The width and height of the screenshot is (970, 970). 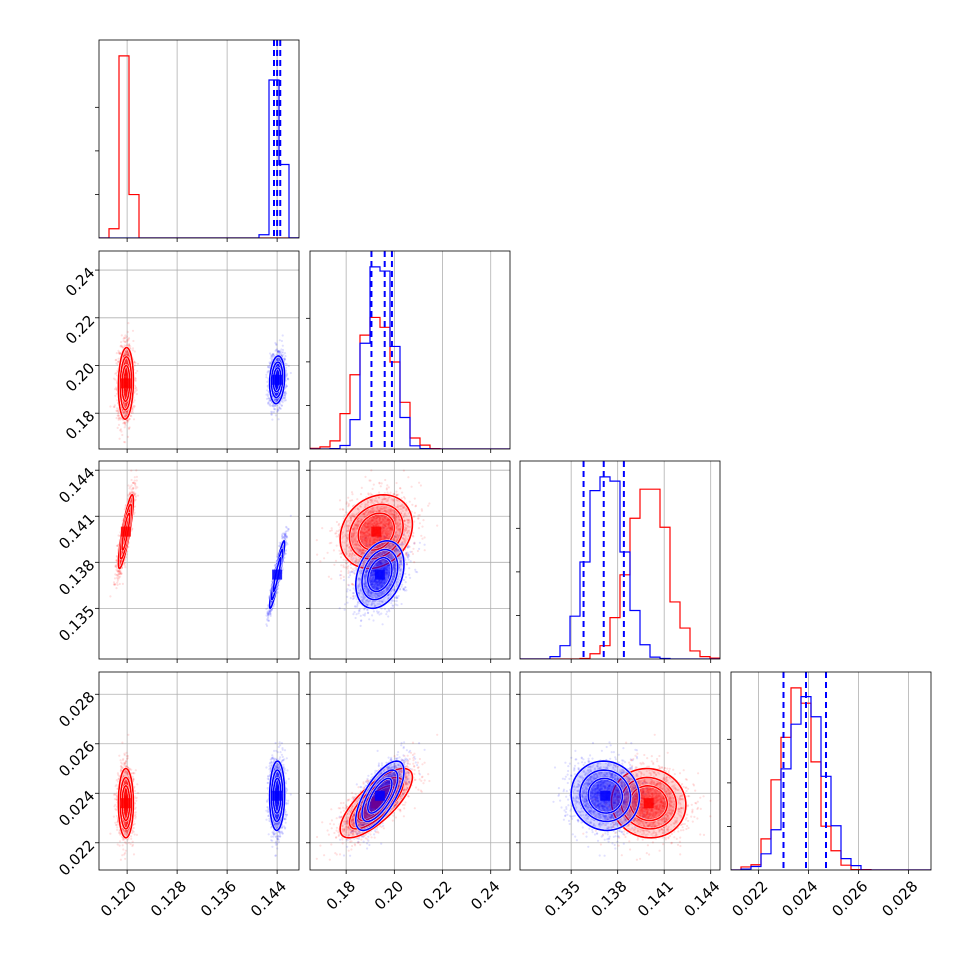 I want to click on histogram-panel, so click(x=408, y=351).